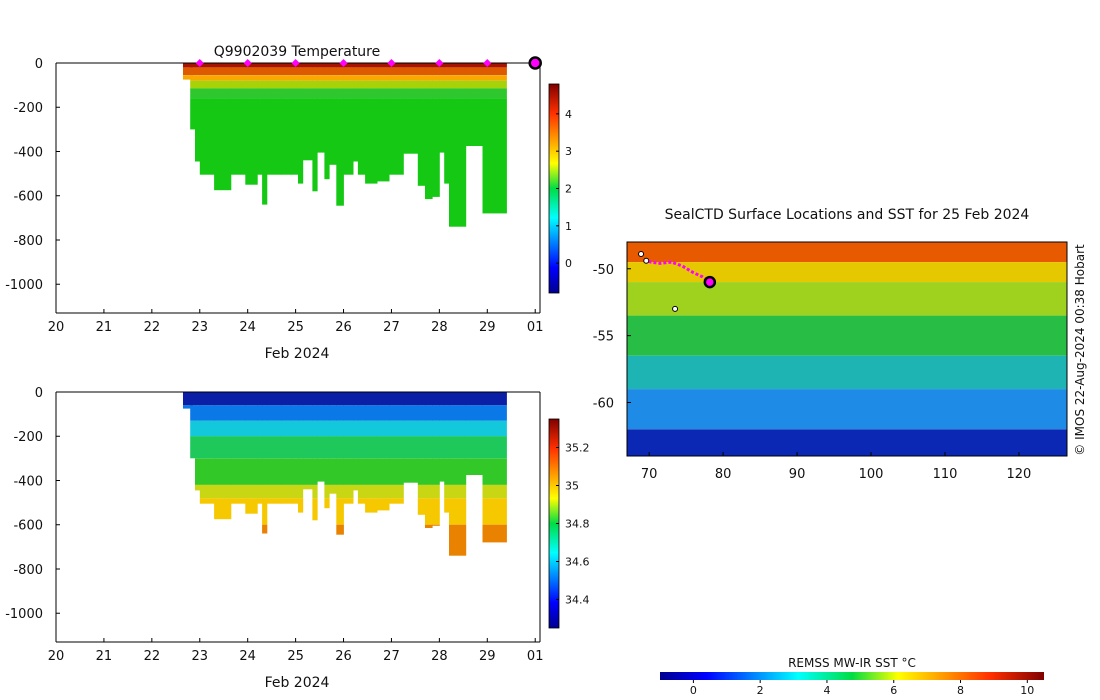 This screenshot has height=700, width=1100. I want to click on colorbar-tick-label: 3, so click(568, 151).